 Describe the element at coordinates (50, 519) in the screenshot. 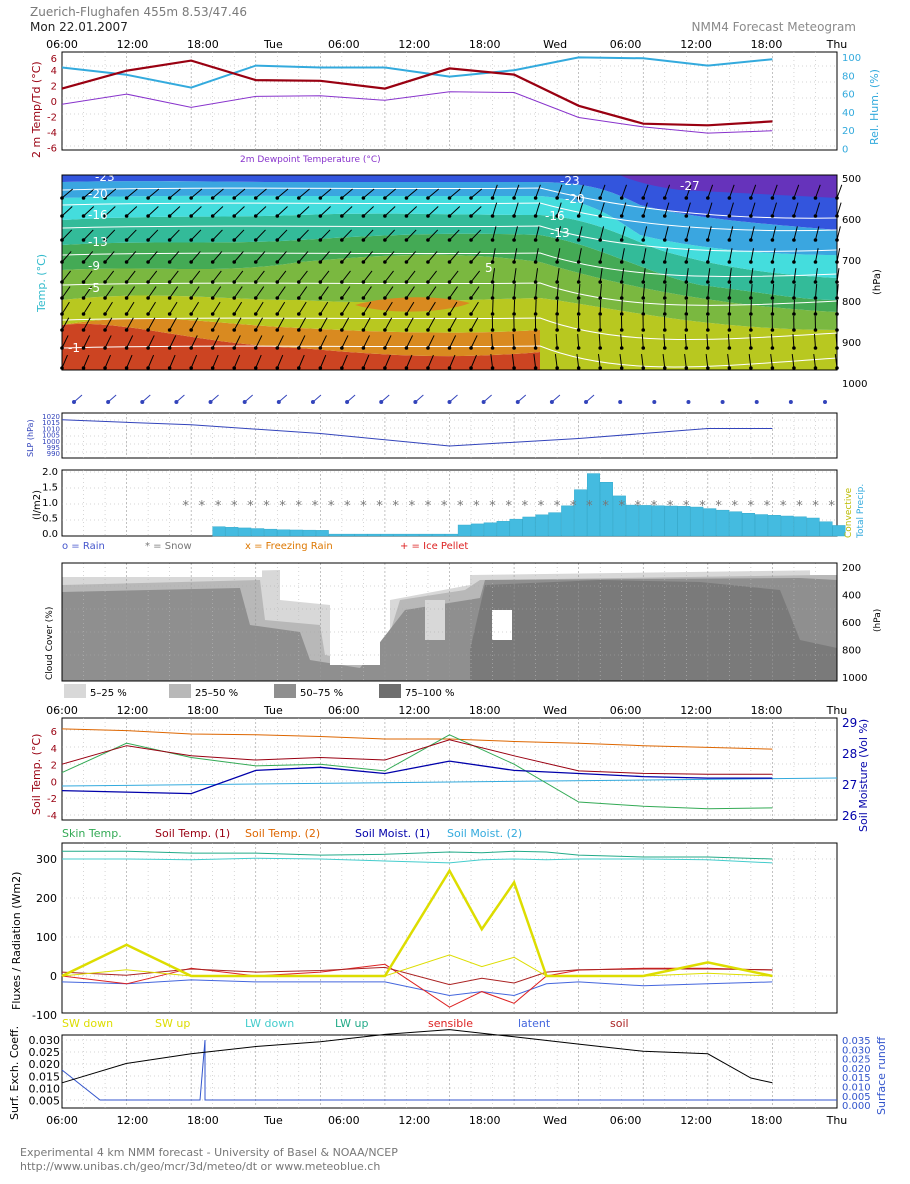

I see `precip-tick: 0.5` at that location.